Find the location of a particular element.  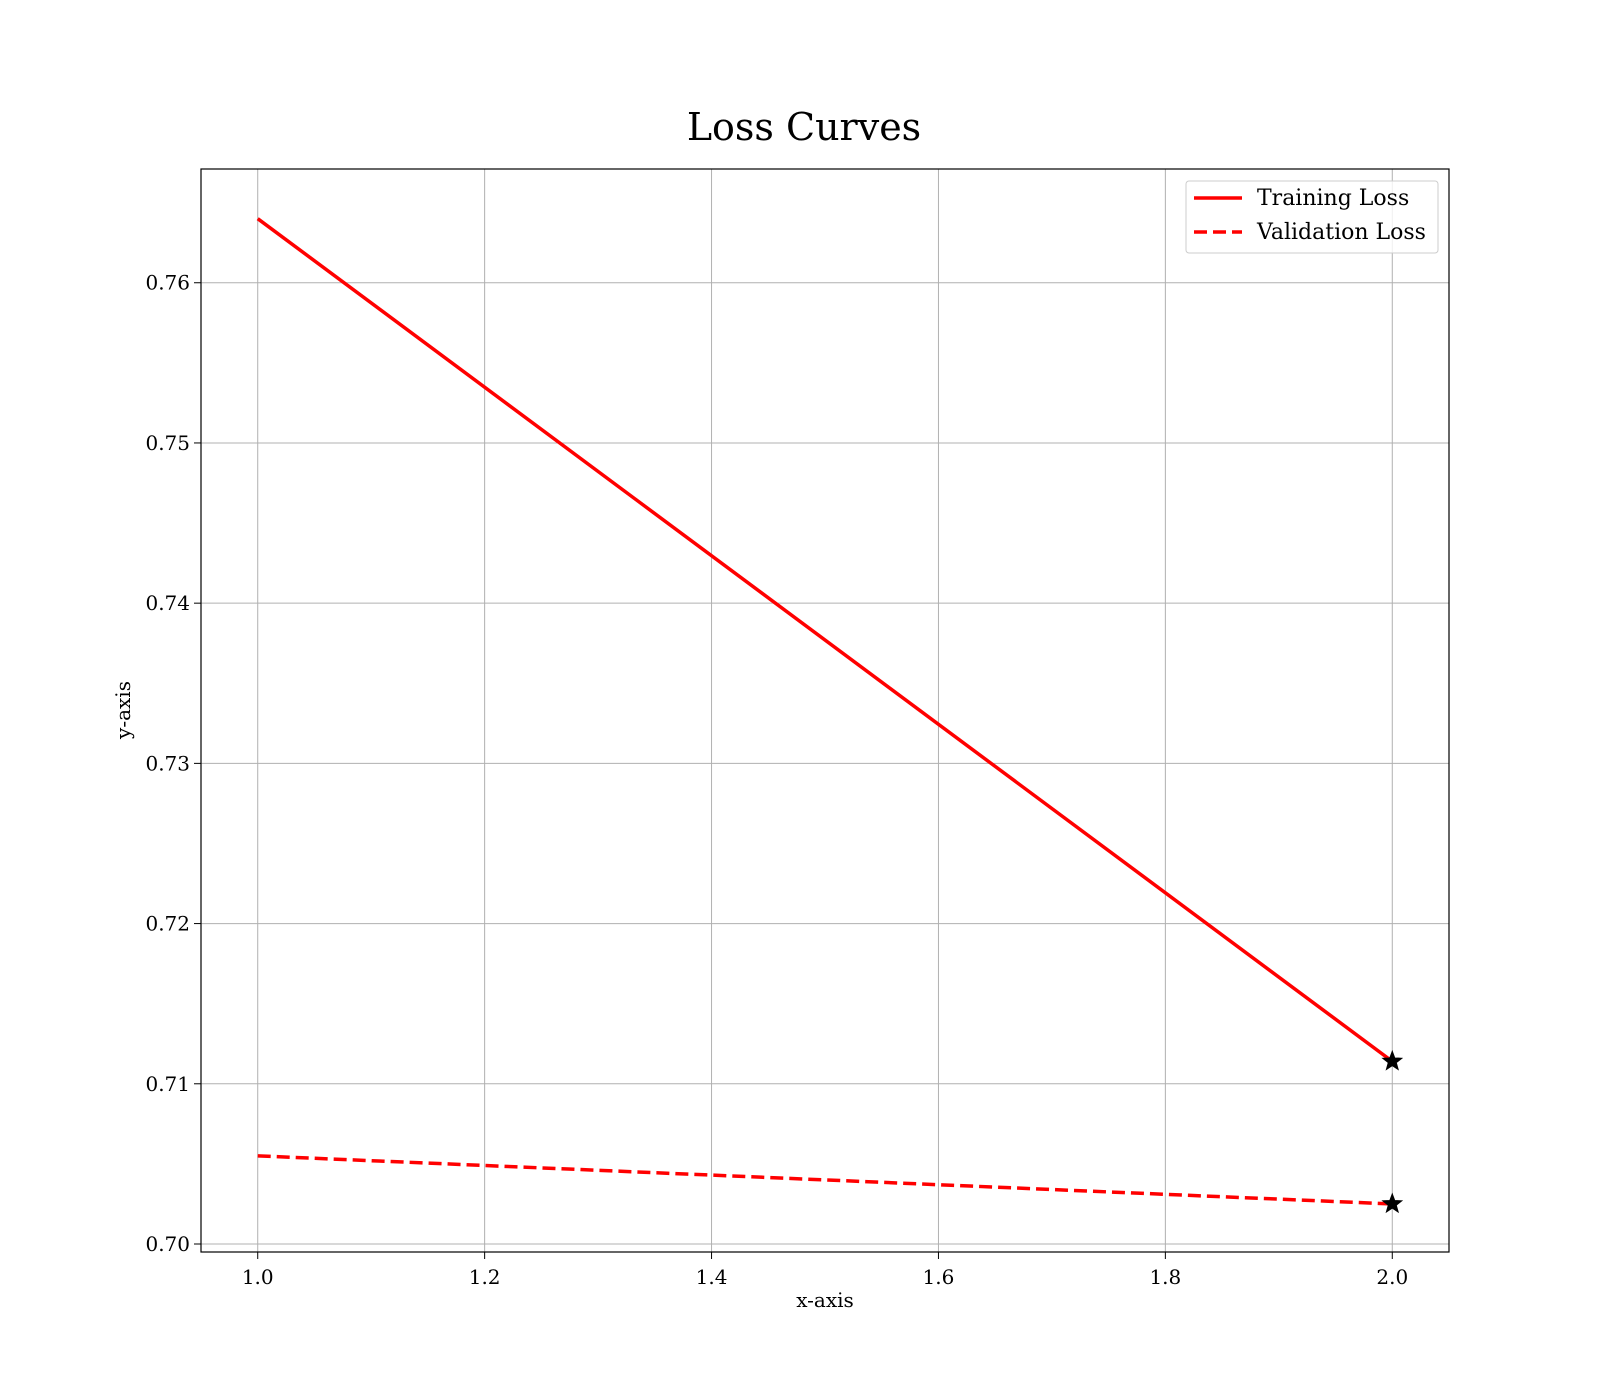

y-tick-label: 0.71 is located at coordinates (167, 1084).